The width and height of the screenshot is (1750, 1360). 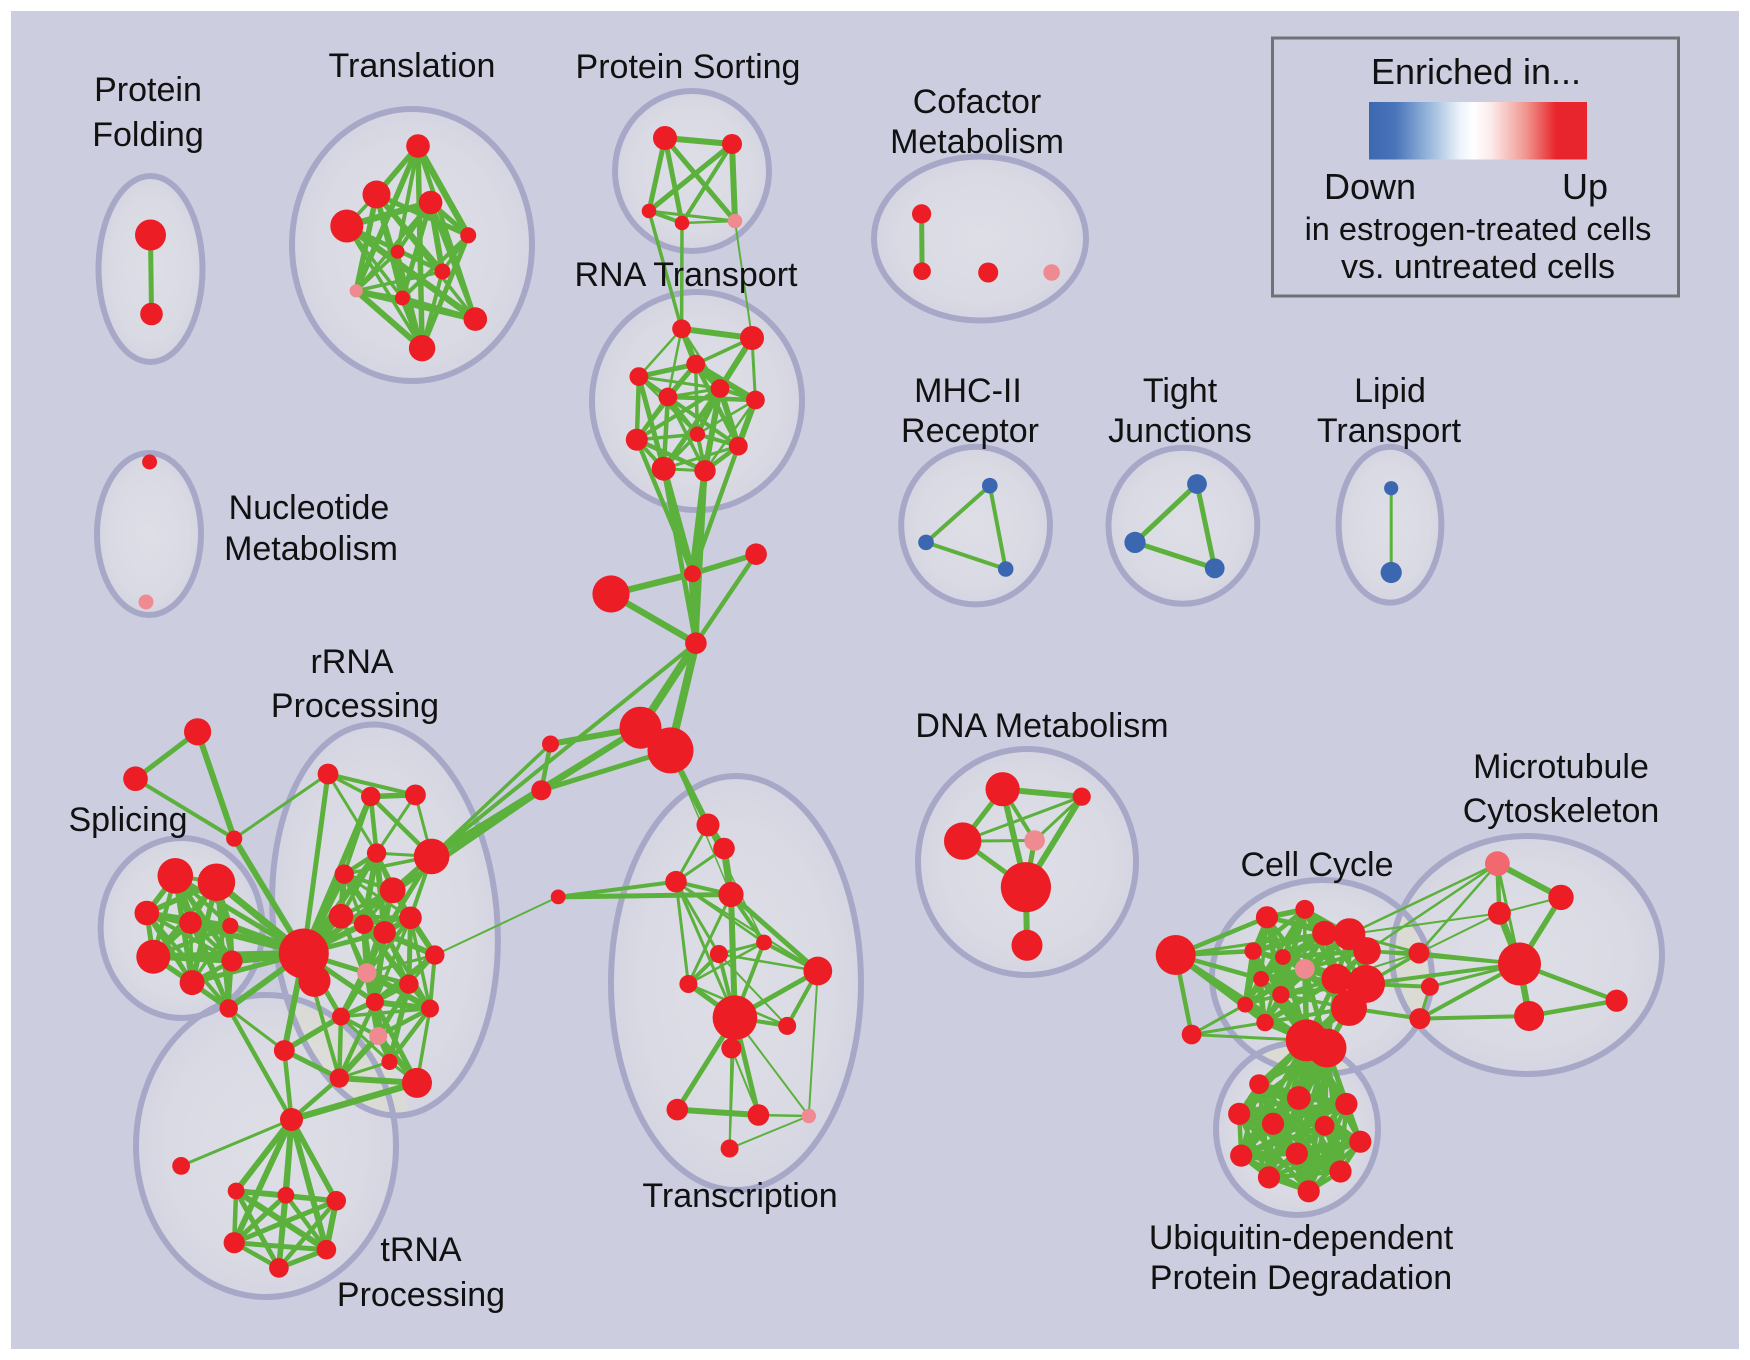 I want to click on svg-text: Protein Degradation, so click(x=1301, y=1278).